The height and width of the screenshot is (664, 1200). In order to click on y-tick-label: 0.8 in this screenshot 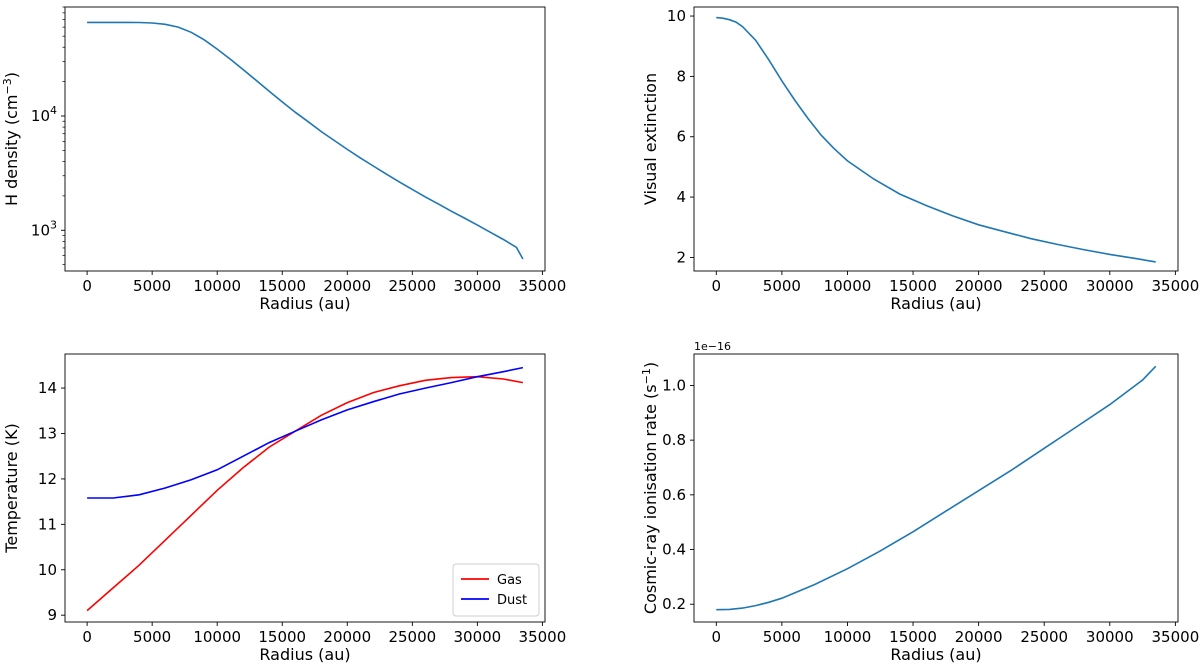, I will do `click(674, 440)`.